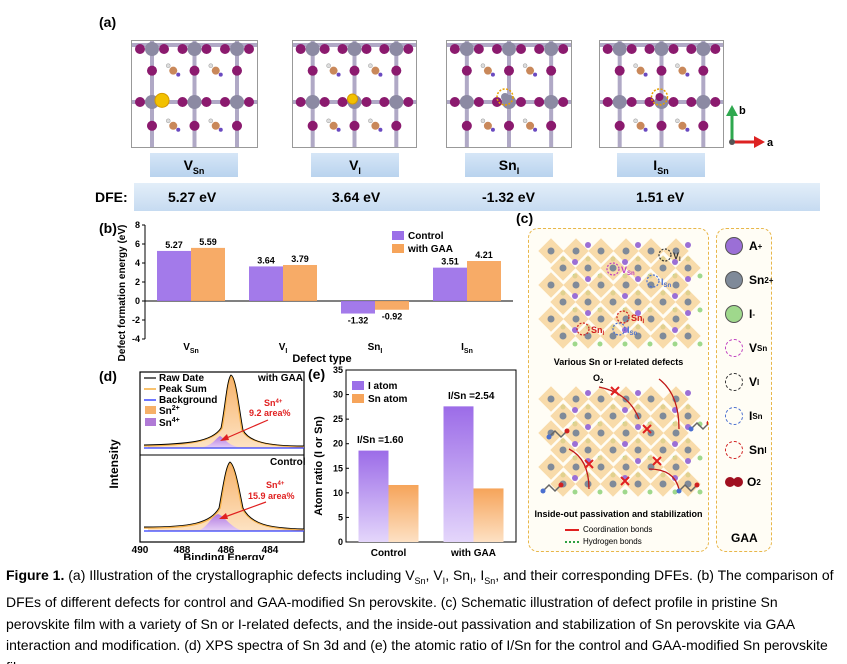  I want to click on defect-marker, so click(505, 97).